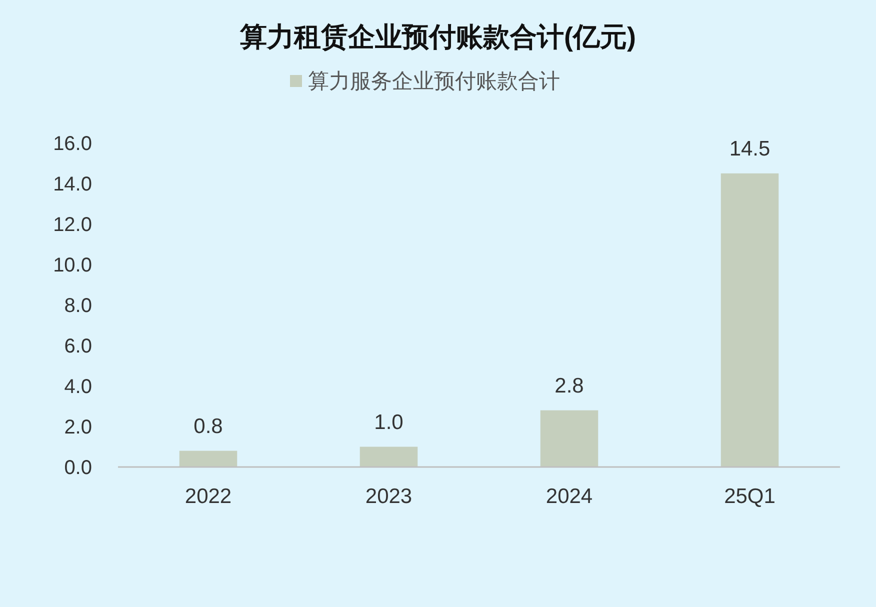  I want to click on x-tick-label: 2023, so click(388, 496).